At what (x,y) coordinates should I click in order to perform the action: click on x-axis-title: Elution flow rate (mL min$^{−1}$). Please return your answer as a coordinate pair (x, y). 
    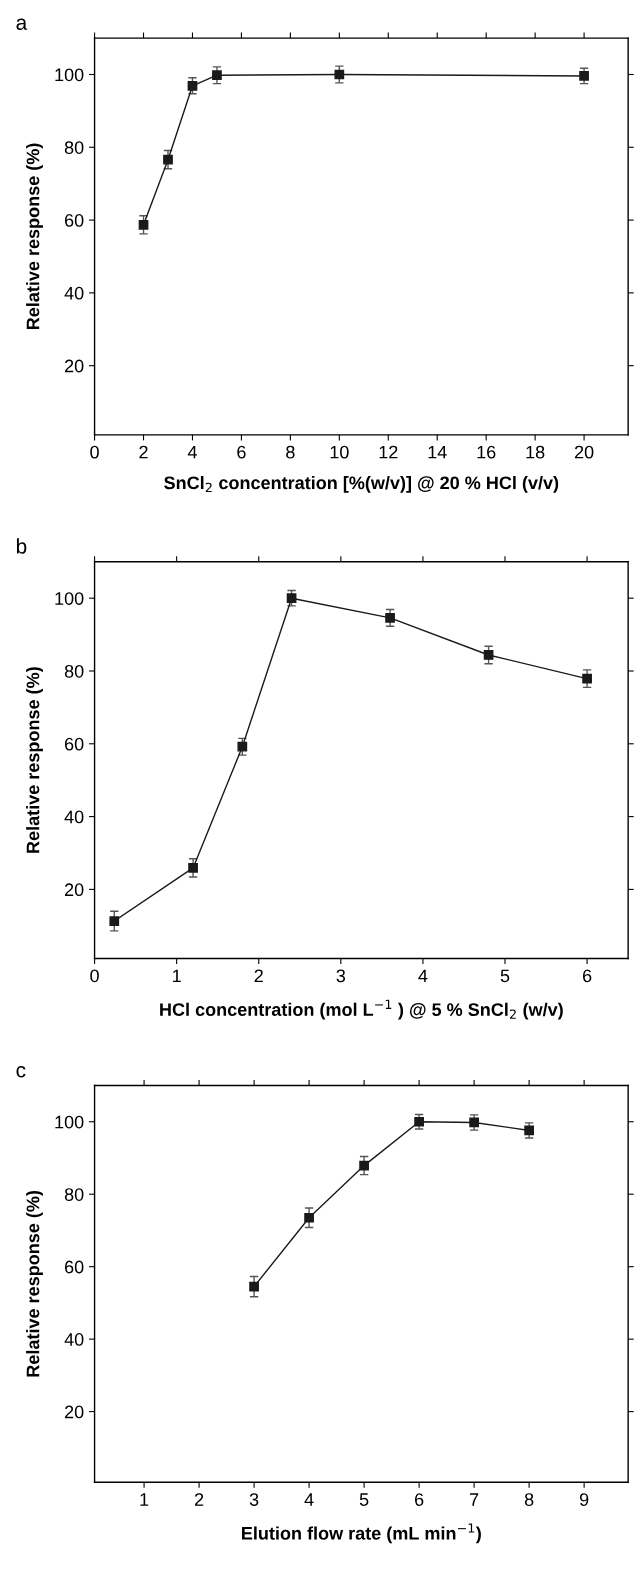
    Looking at the image, I should click on (361, 1533).